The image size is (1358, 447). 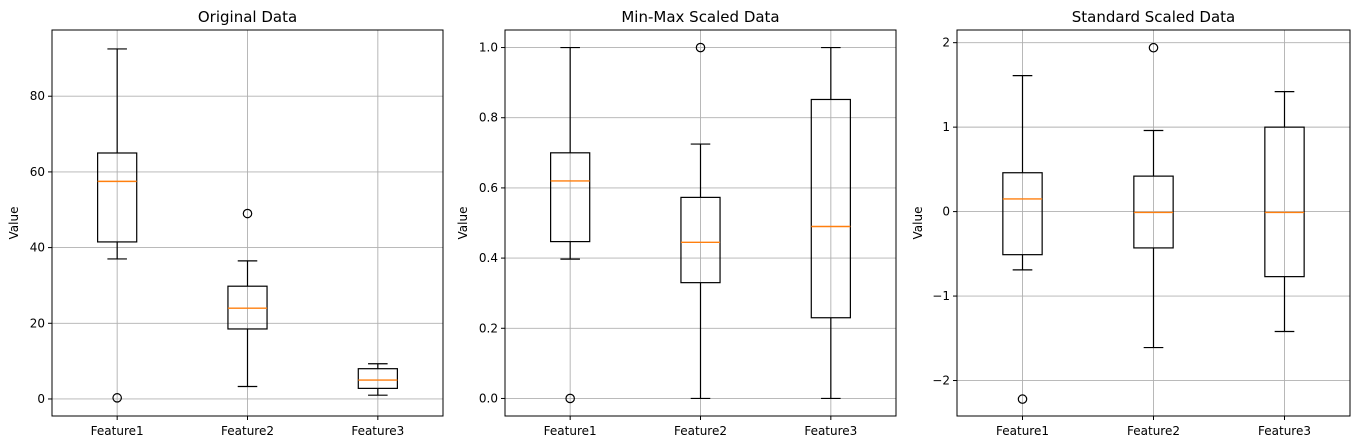 I want to click on y-tick-label: 60, so click(x=37, y=172).